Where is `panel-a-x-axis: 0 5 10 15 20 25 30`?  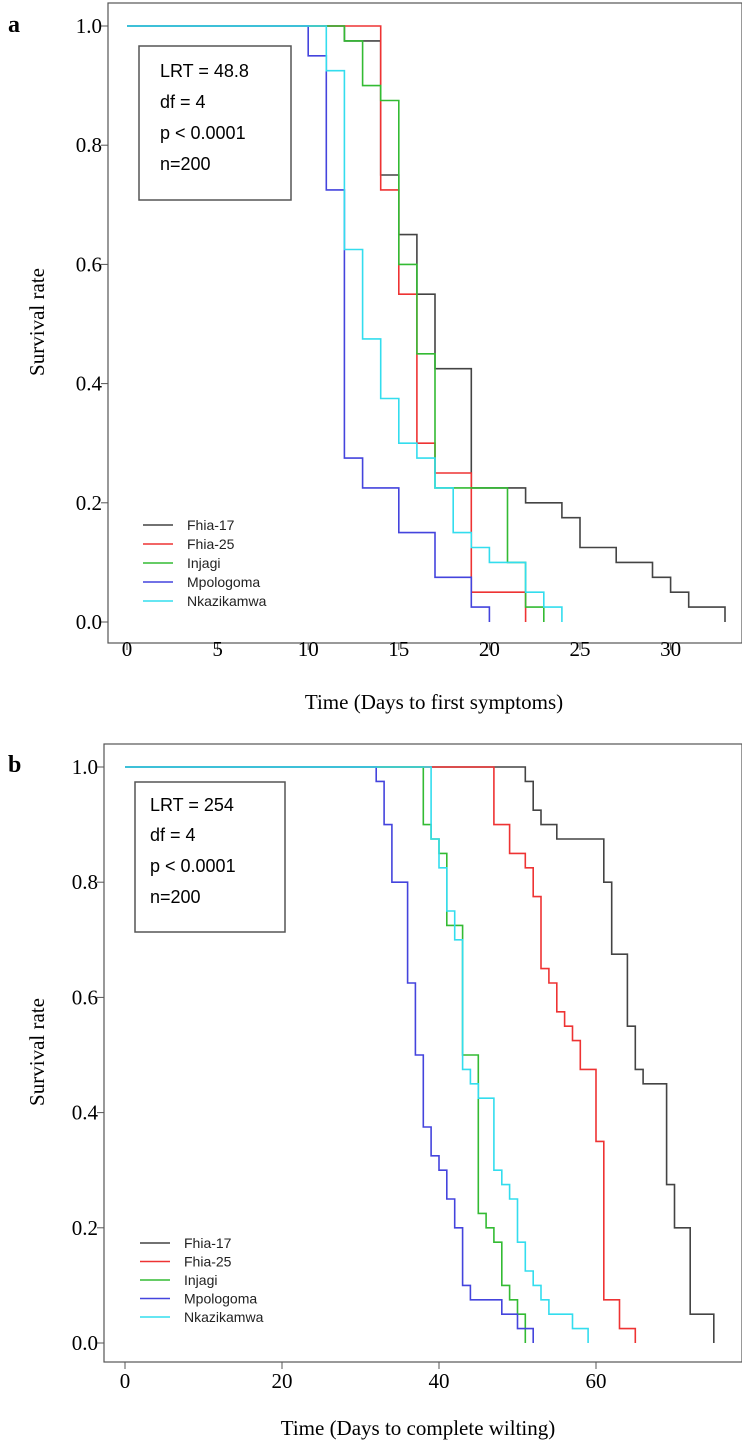
panel-a-x-axis: 0 5 10 15 20 25 30 is located at coordinates (401, 649).